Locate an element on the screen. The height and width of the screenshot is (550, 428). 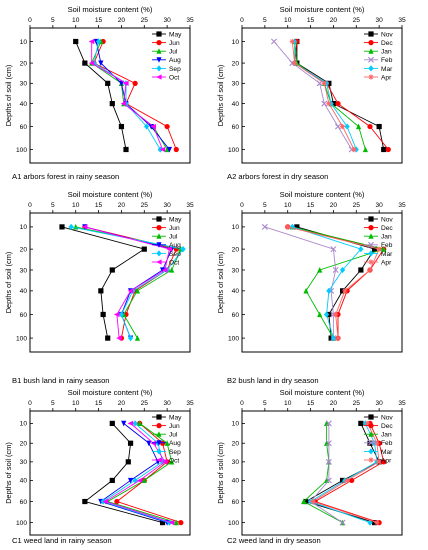
panel-caption: B1 bush land in rainy season is located at coordinates (61, 380).